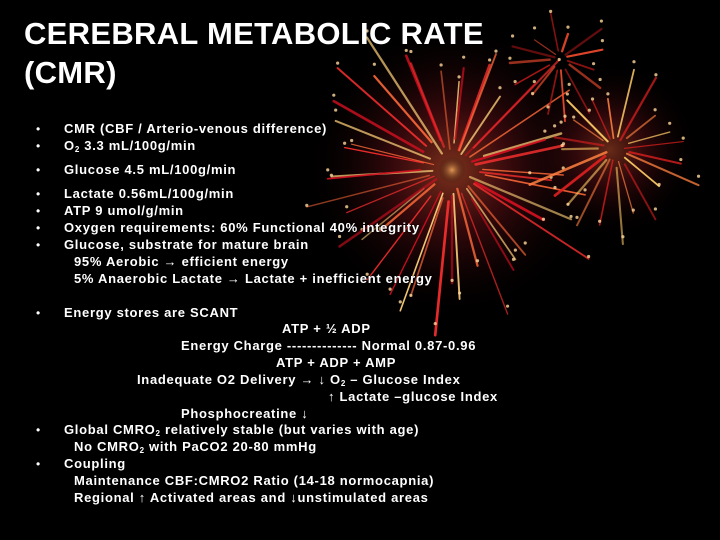 This screenshot has height=540, width=720. Describe the element at coordinates (413, 396) in the screenshot. I see `lactate-glucose-index: ↑ Lactate –glucose Index` at that location.